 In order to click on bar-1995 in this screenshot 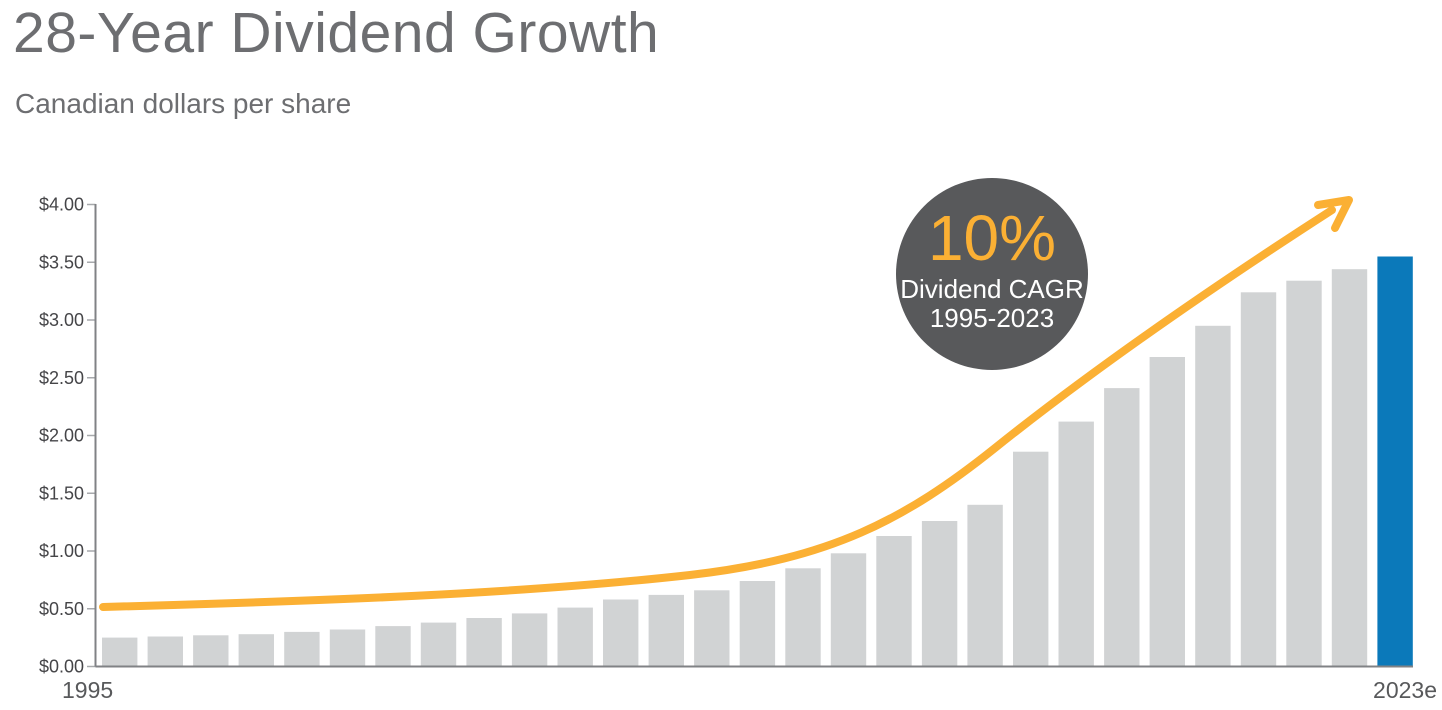, I will do `click(120, 652)`.